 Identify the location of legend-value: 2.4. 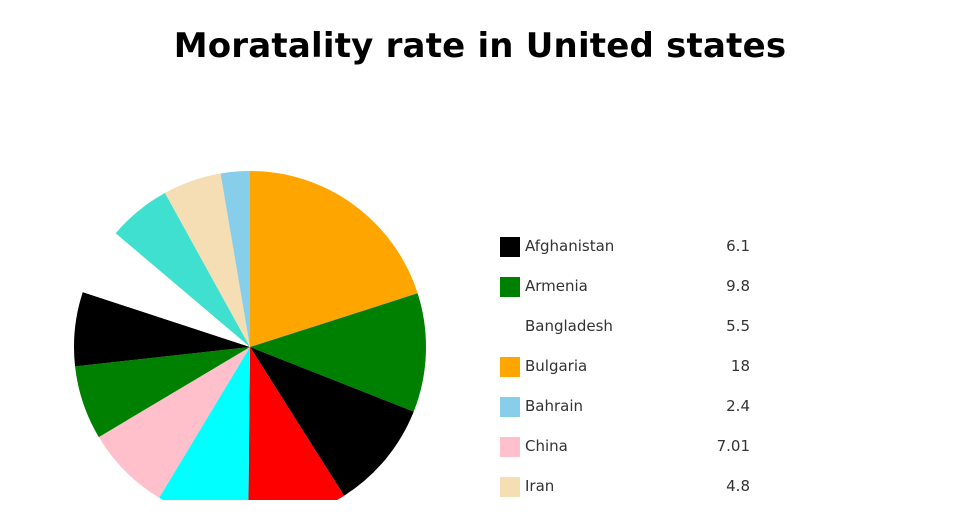
(738, 406).